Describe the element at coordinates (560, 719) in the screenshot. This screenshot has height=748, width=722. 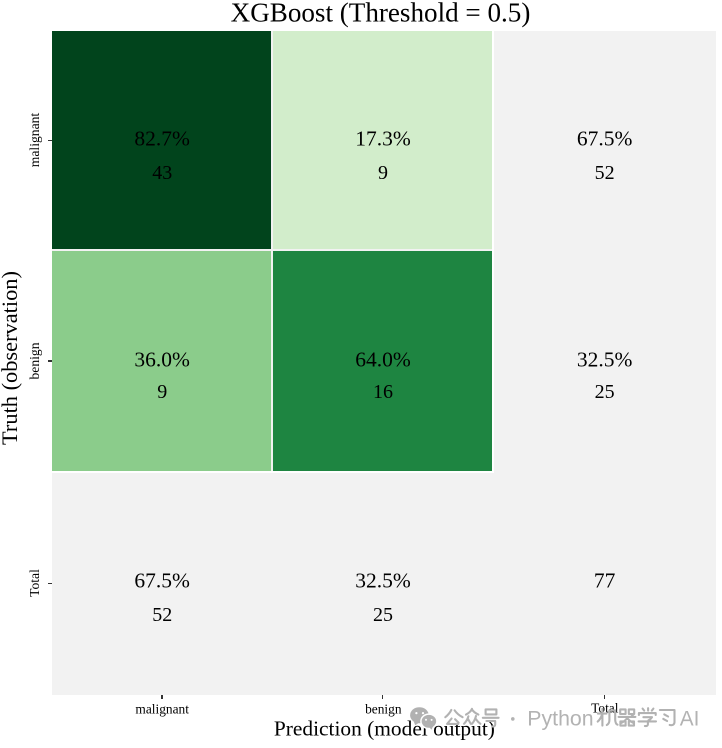
I see `svg-text: Python` at that location.